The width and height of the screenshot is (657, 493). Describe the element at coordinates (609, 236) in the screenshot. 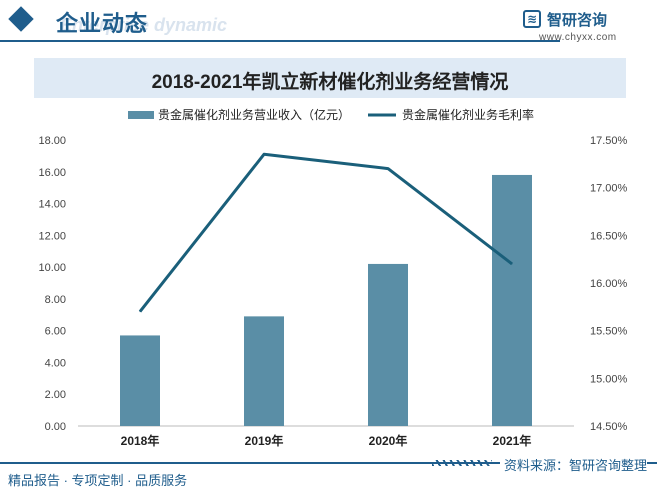

I see `right-tick-label: 16.50%` at that location.